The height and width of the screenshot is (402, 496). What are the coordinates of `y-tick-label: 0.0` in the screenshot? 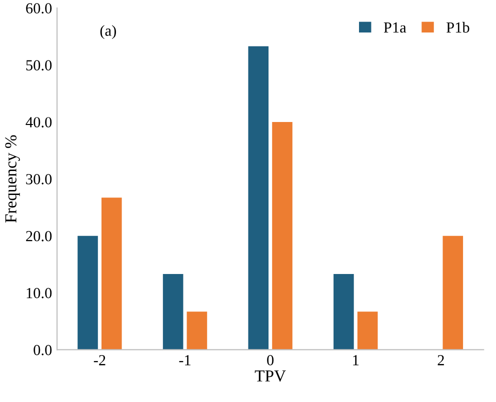 It's located at (43, 350).